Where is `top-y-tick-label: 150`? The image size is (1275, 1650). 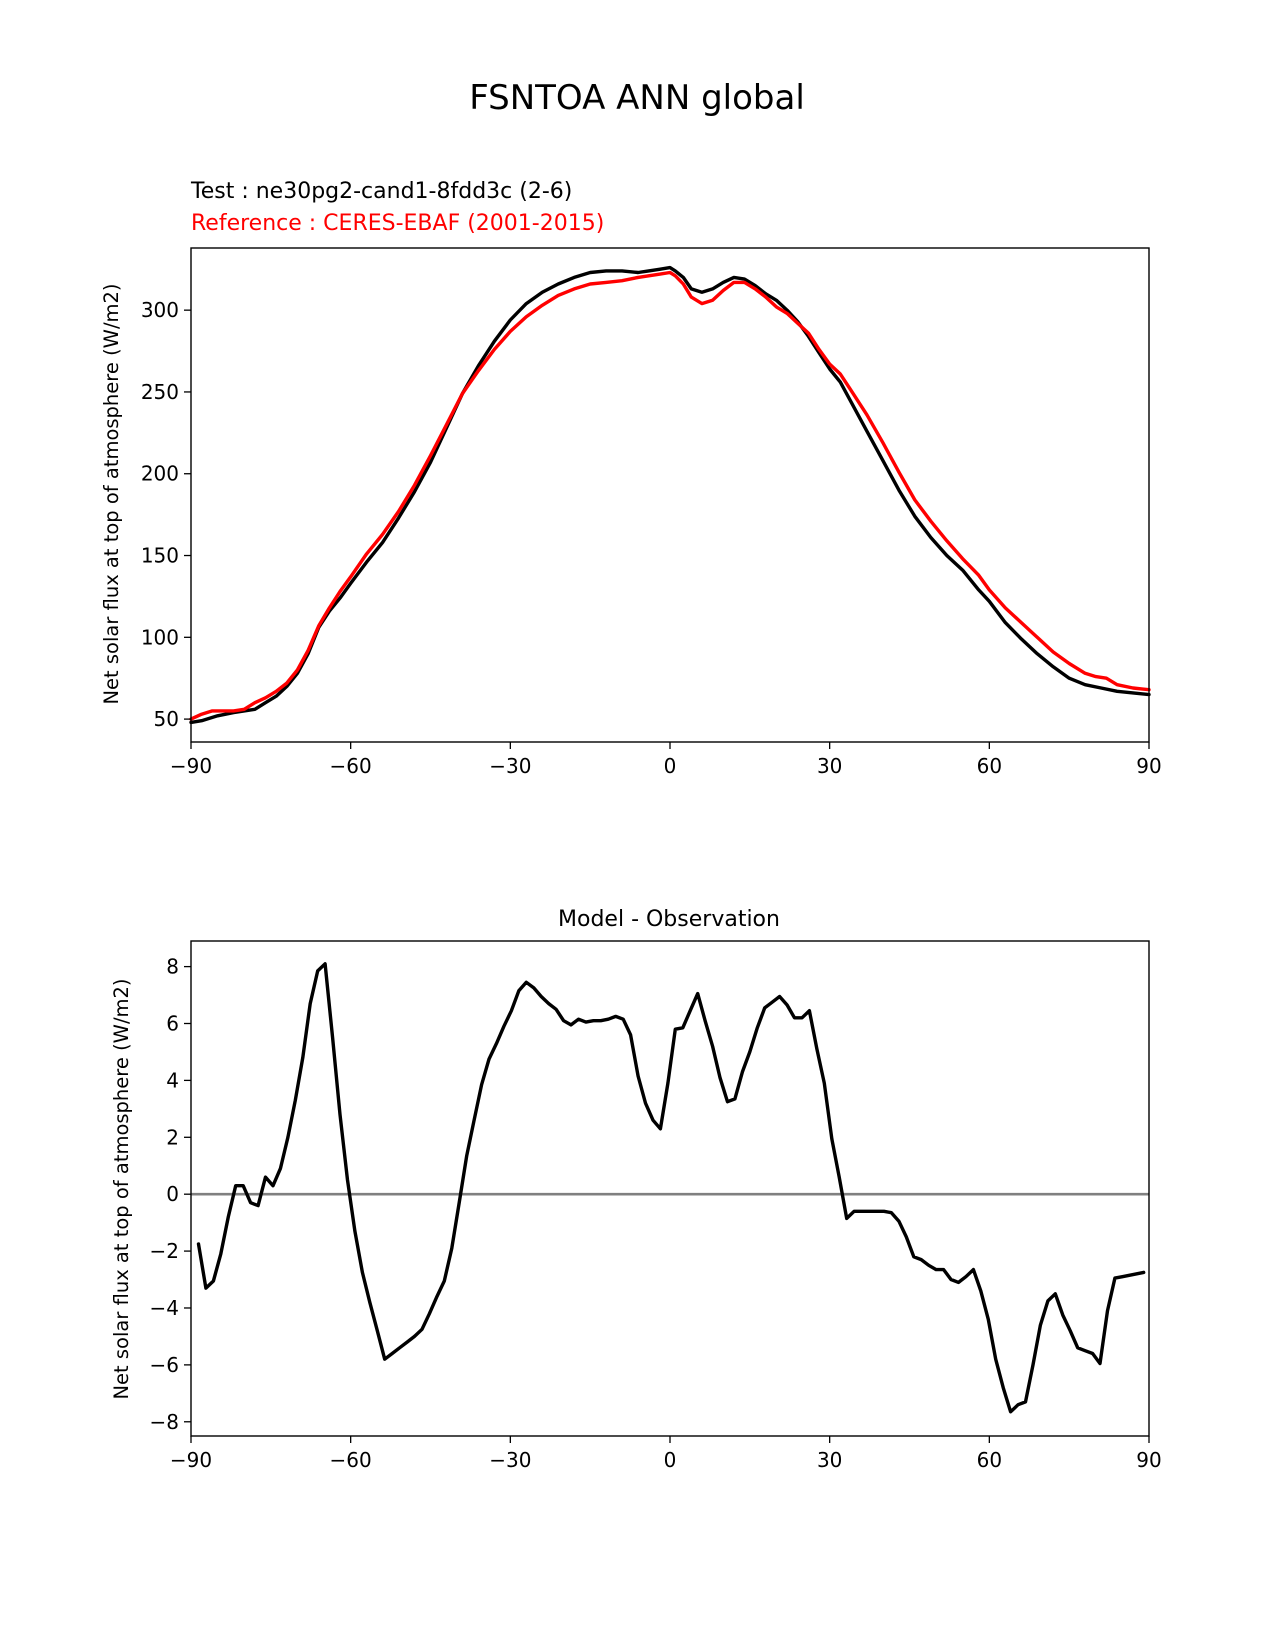 top-y-tick-label: 150 is located at coordinates (160, 556).